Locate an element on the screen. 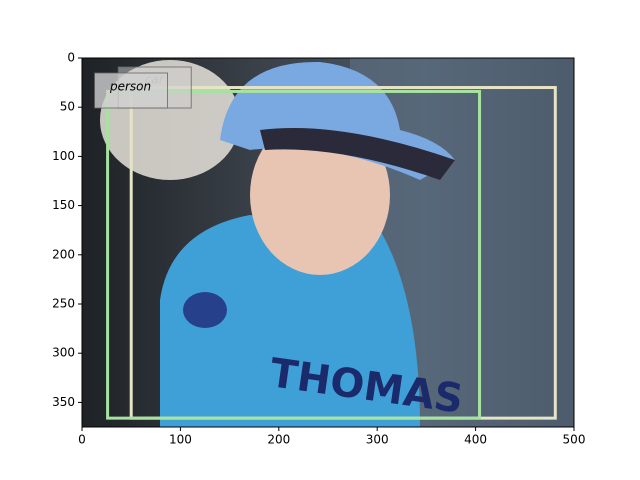 The width and height of the screenshot is (640, 480). x-tick-label: 400 is located at coordinates (475, 440).